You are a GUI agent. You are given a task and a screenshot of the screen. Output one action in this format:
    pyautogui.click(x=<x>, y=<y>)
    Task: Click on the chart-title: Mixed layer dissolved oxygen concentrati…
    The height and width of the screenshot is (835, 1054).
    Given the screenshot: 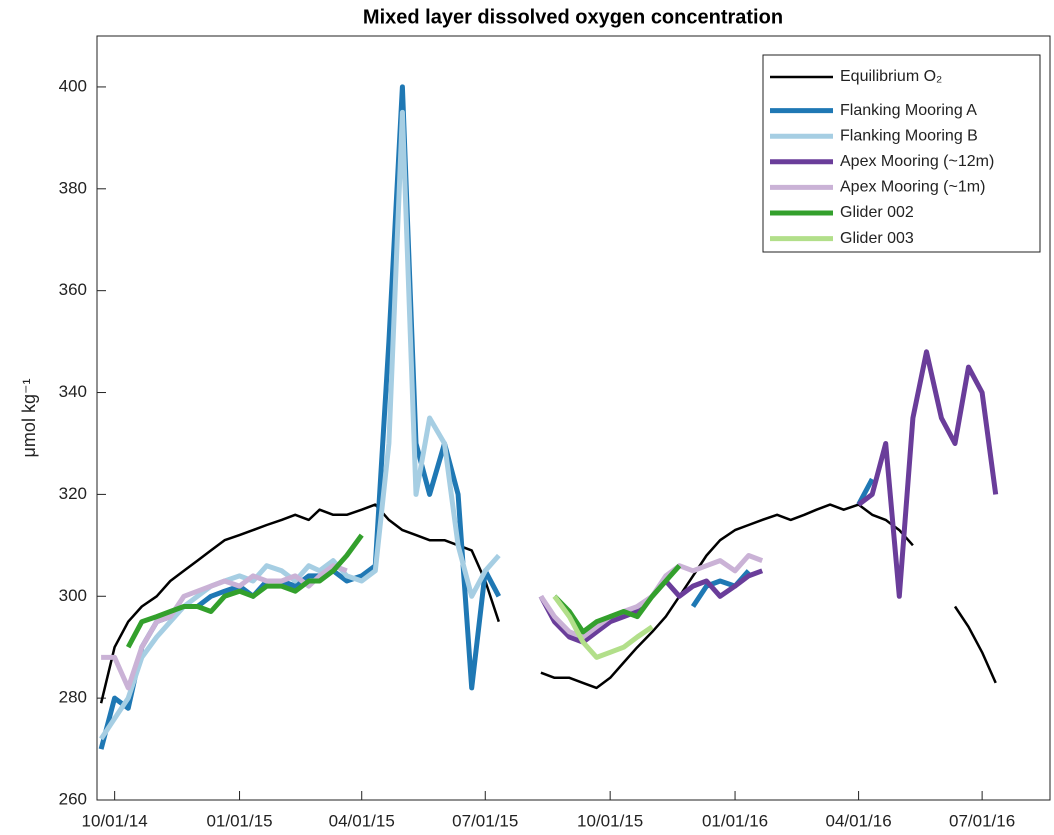 What is the action you would take?
    pyautogui.click(x=573, y=17)
    